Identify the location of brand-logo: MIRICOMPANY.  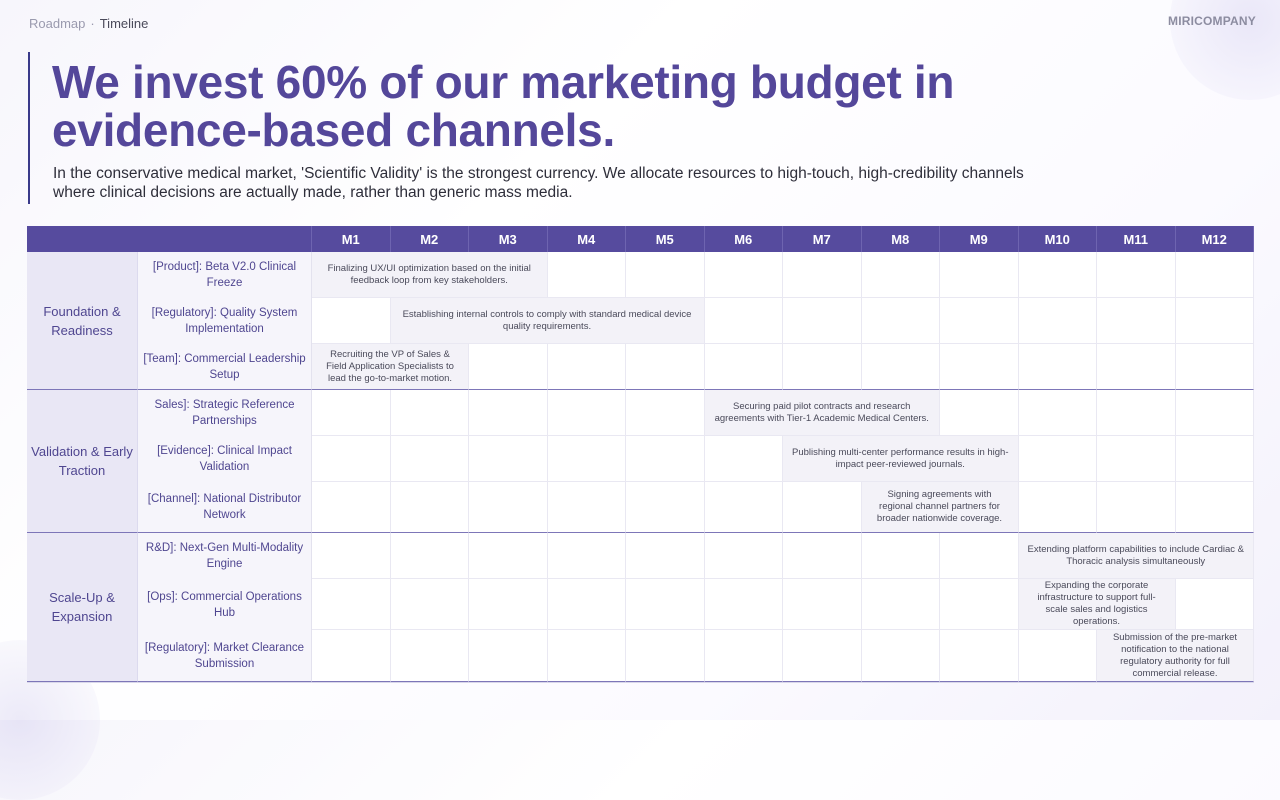
(1212, 21).